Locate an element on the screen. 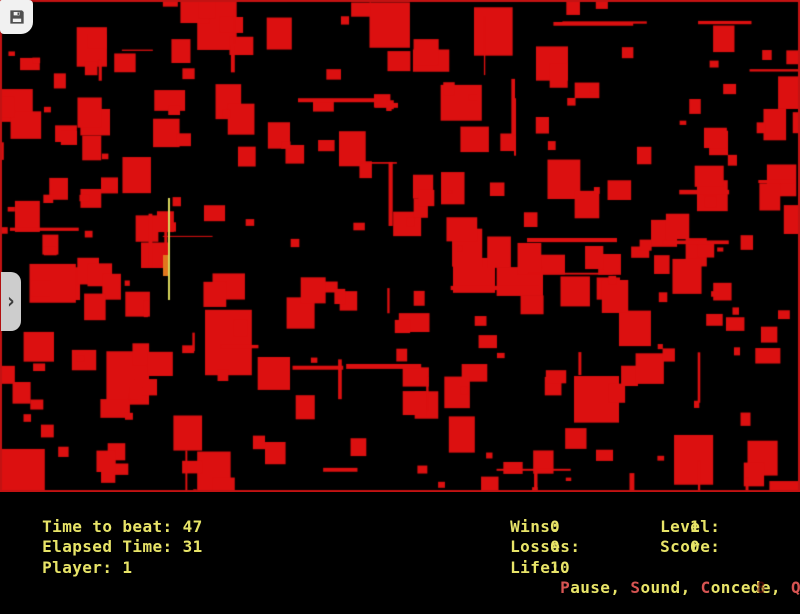  menu-pause-rest: ause is located at coordinates (590, 587).